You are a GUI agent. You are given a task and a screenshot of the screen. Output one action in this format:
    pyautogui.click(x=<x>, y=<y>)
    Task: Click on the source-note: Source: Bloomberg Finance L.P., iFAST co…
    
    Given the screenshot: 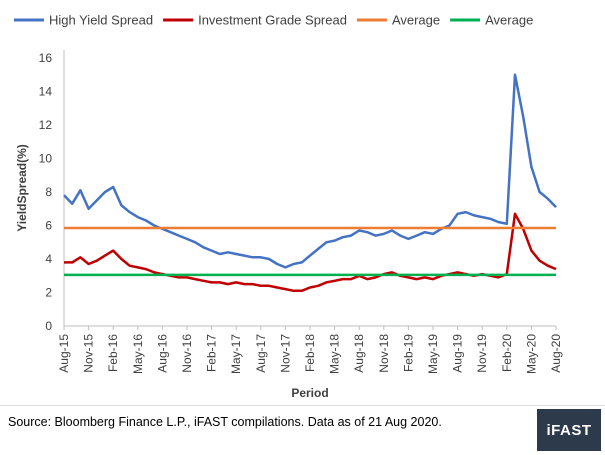 What is the action you would take?
    pyautogui.click(x=225, y=422)
    